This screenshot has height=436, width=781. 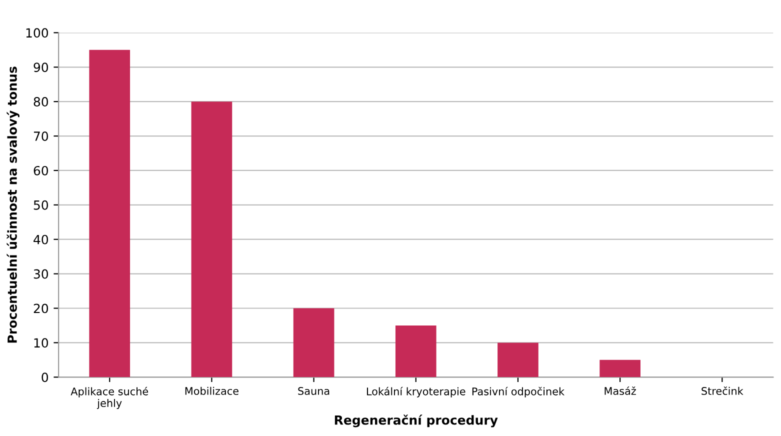 What do you see at coordinates (416, 421) in the screenshot?
I see `x-axis-title: Regenerační procedury` at bounding box center [416, 421].